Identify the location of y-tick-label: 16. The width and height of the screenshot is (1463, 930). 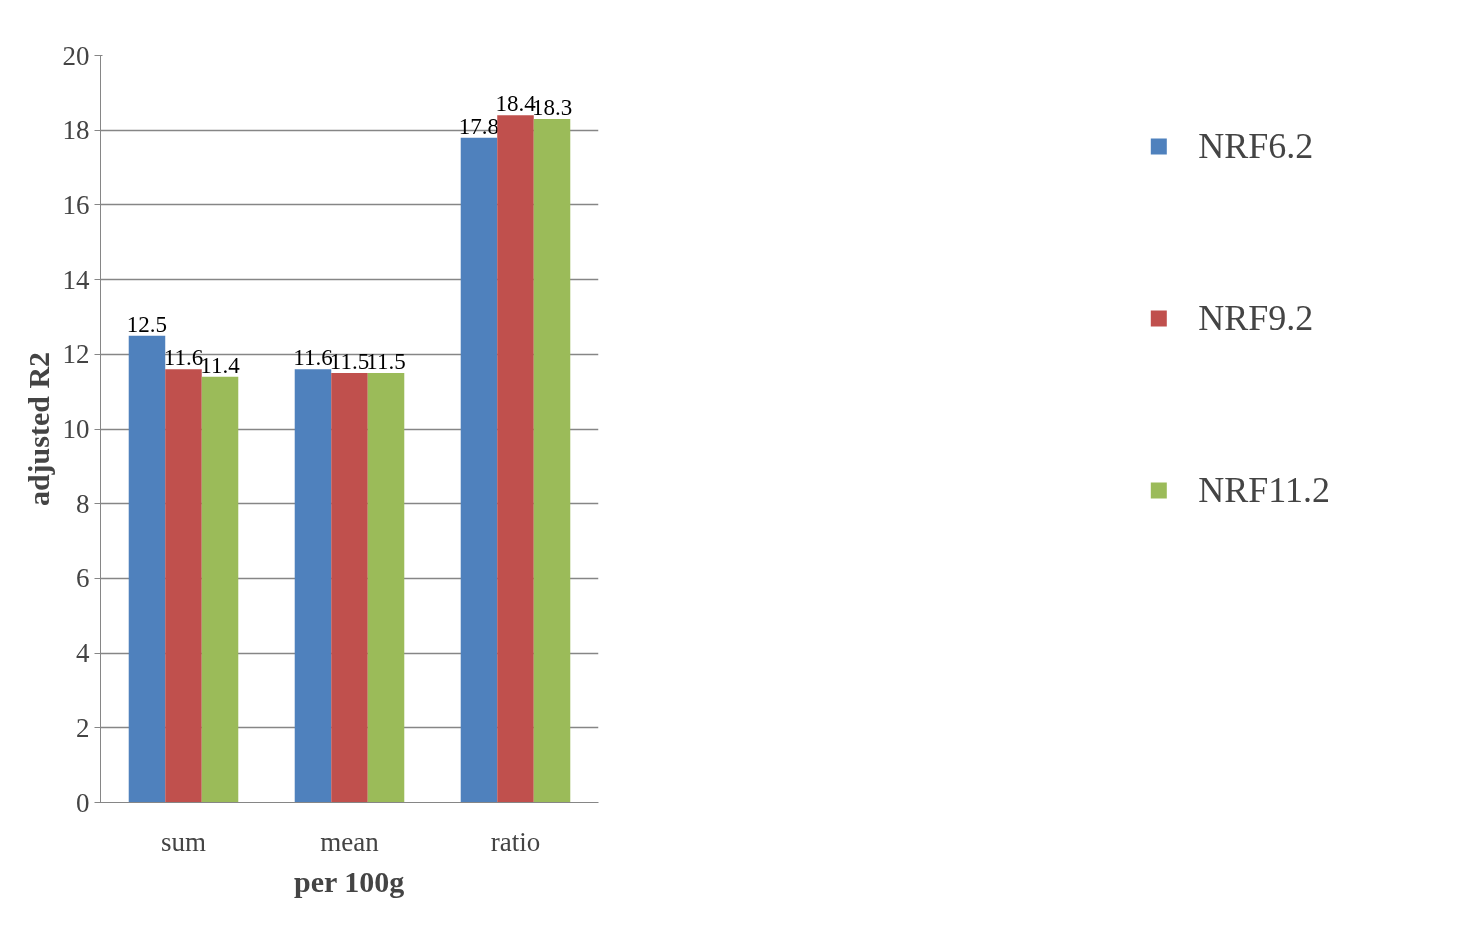
(76, 204).